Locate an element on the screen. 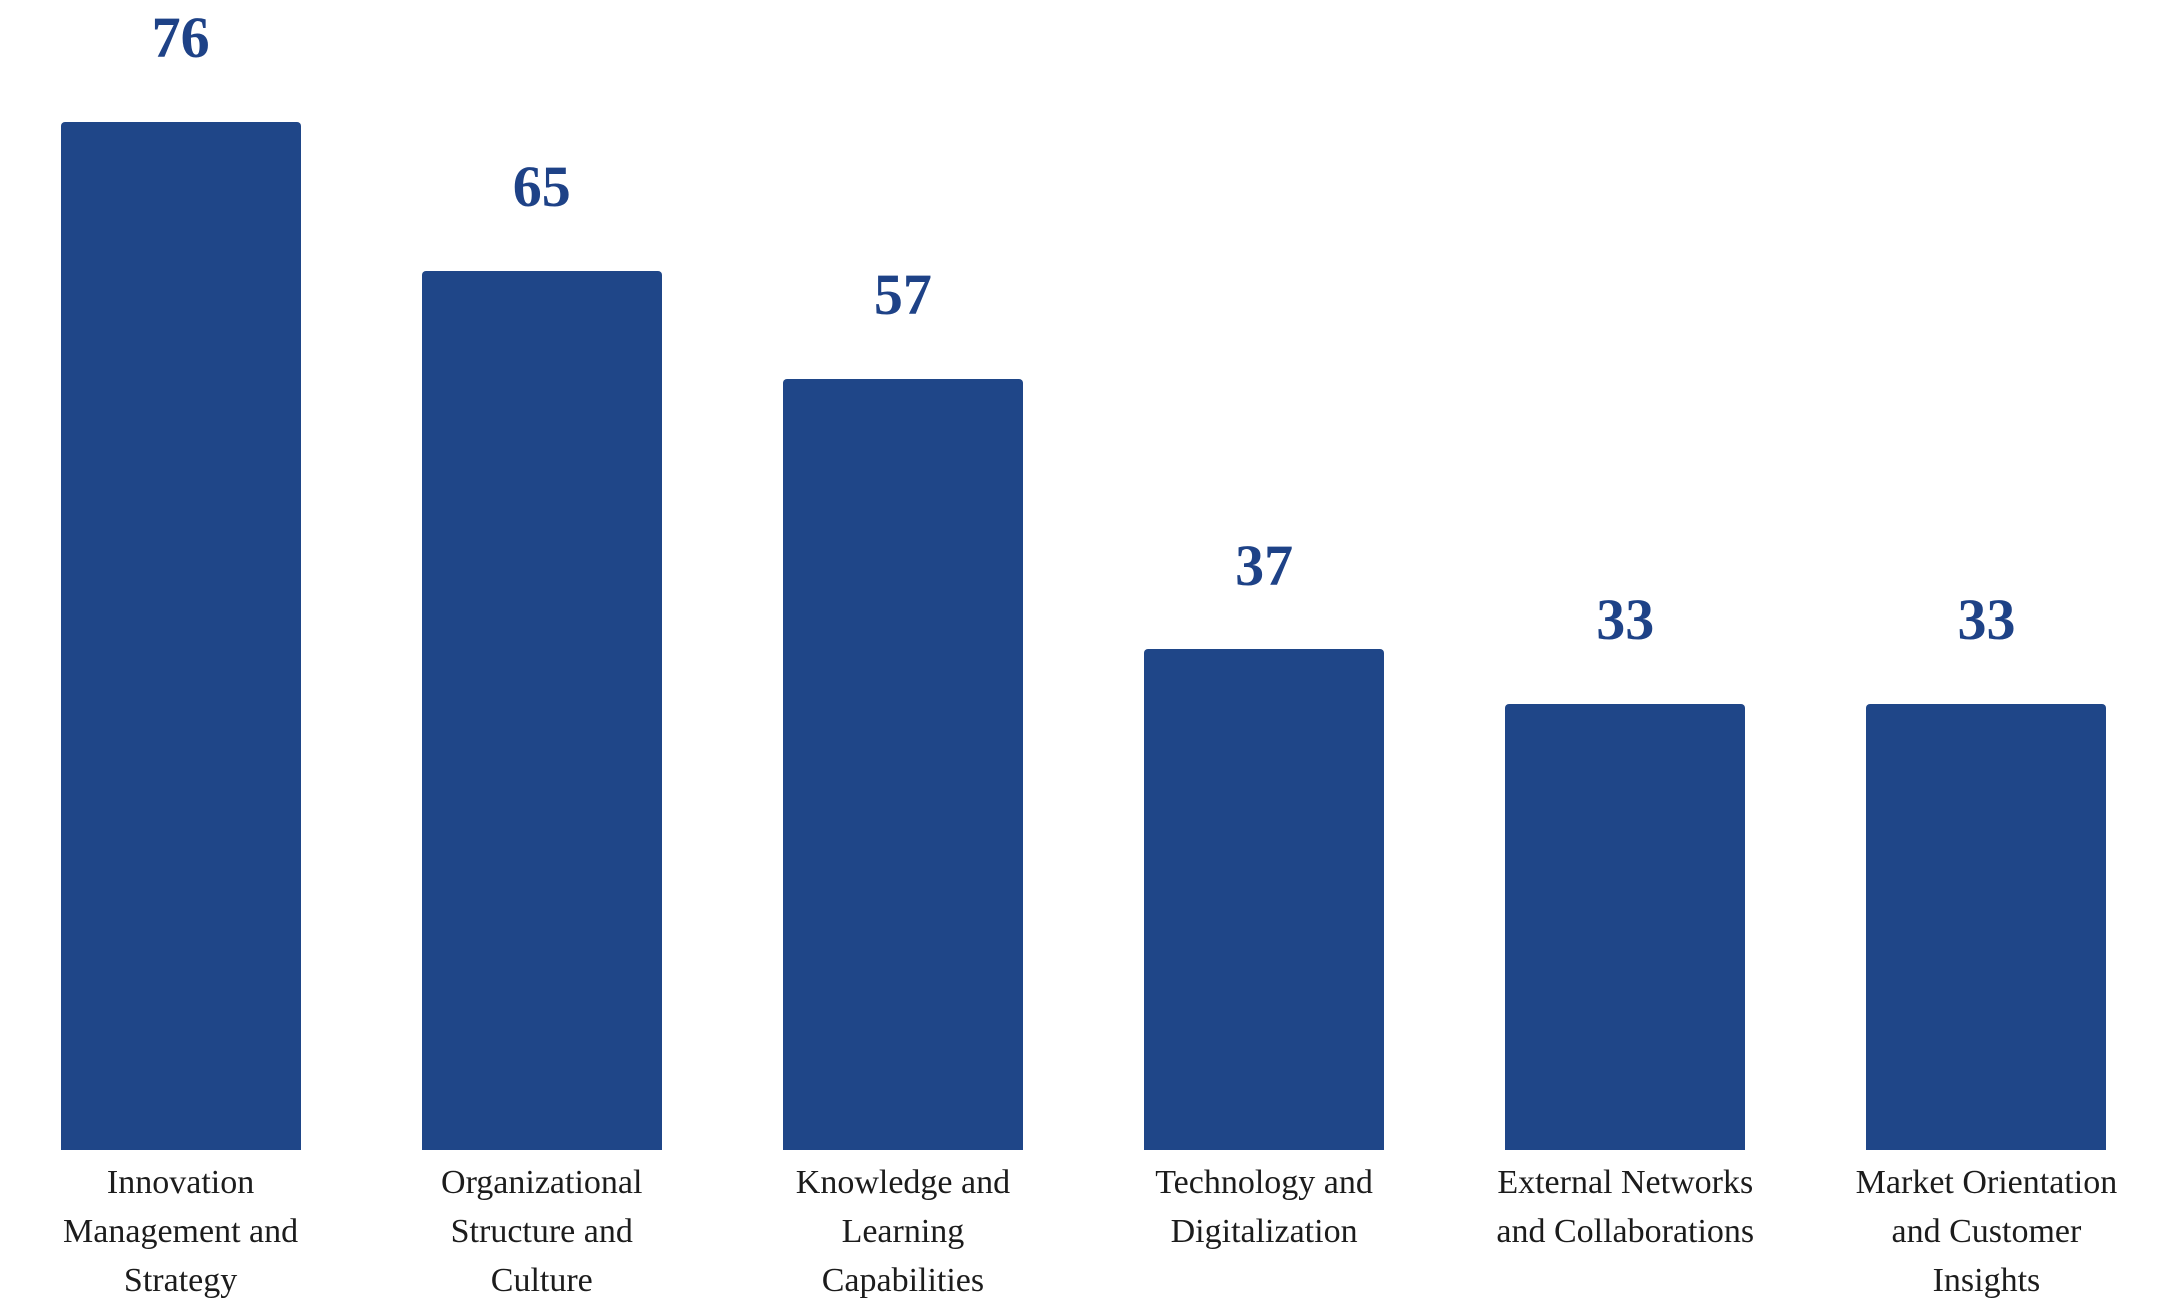 This screenshot has width=2167, height=1313. bar-column: 65 is located at coordinates (541, 575).